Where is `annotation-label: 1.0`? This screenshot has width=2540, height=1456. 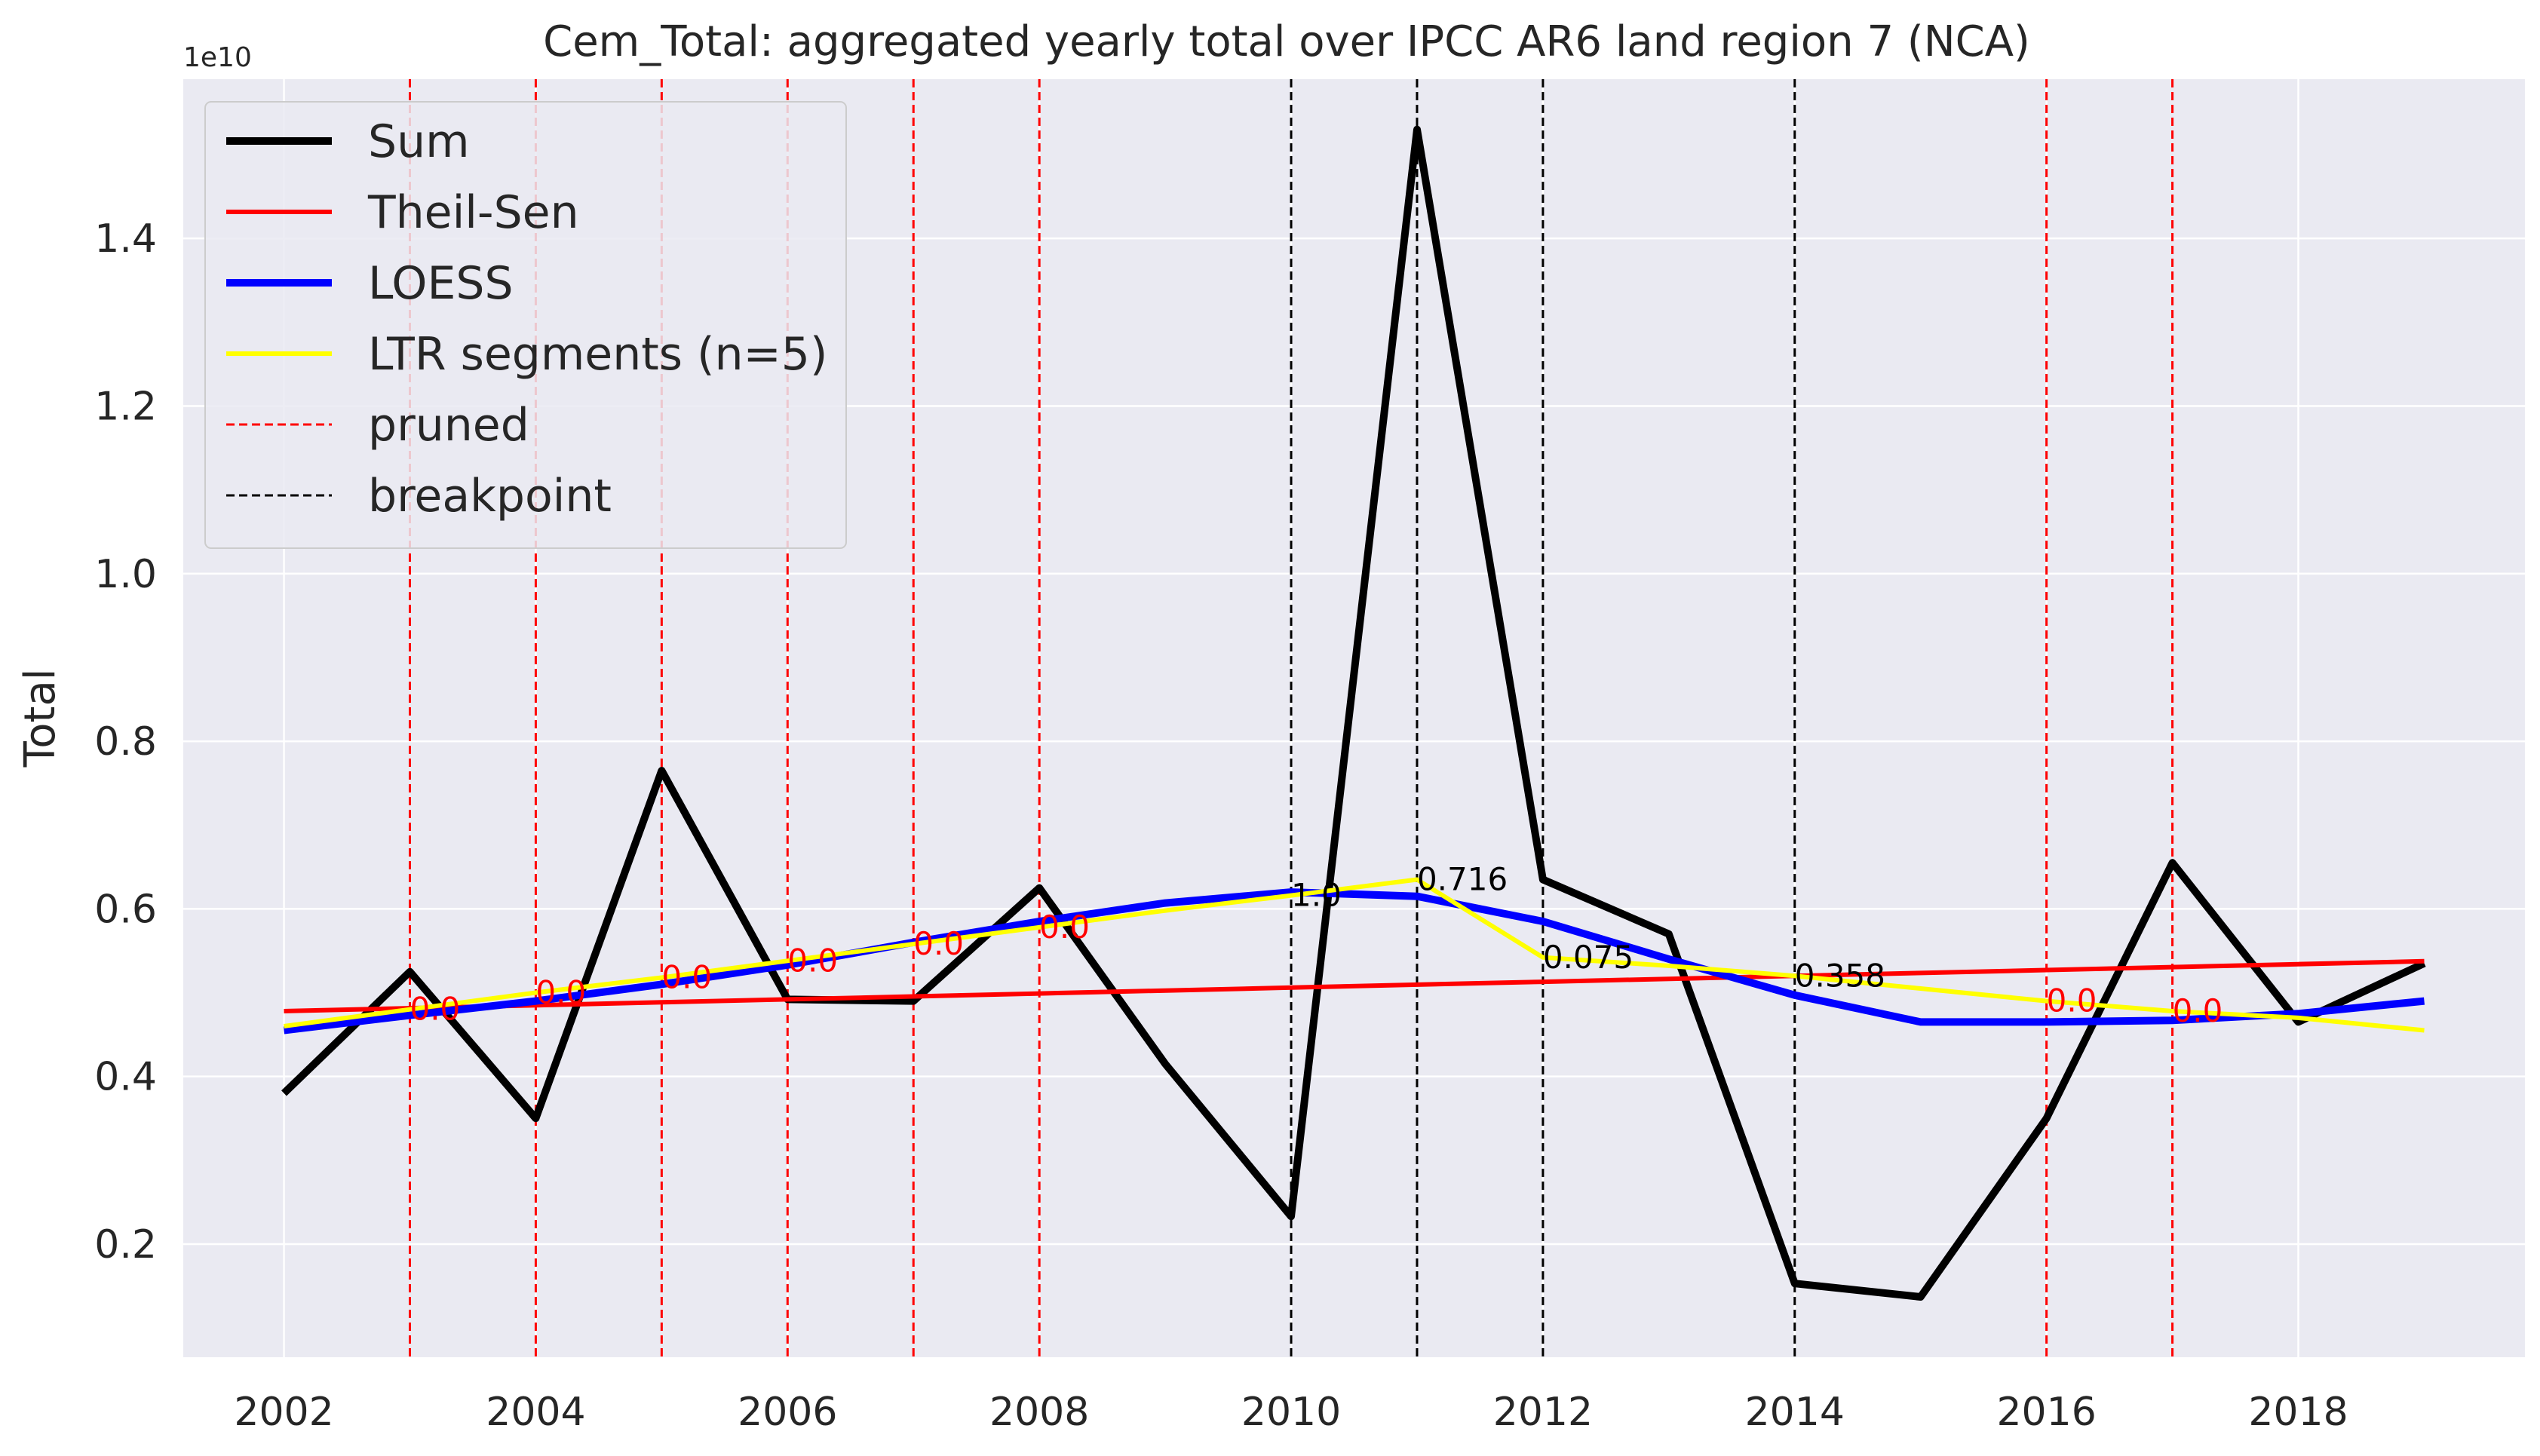
annotation-label: 1.0 is located at coordinates (1316, 895).